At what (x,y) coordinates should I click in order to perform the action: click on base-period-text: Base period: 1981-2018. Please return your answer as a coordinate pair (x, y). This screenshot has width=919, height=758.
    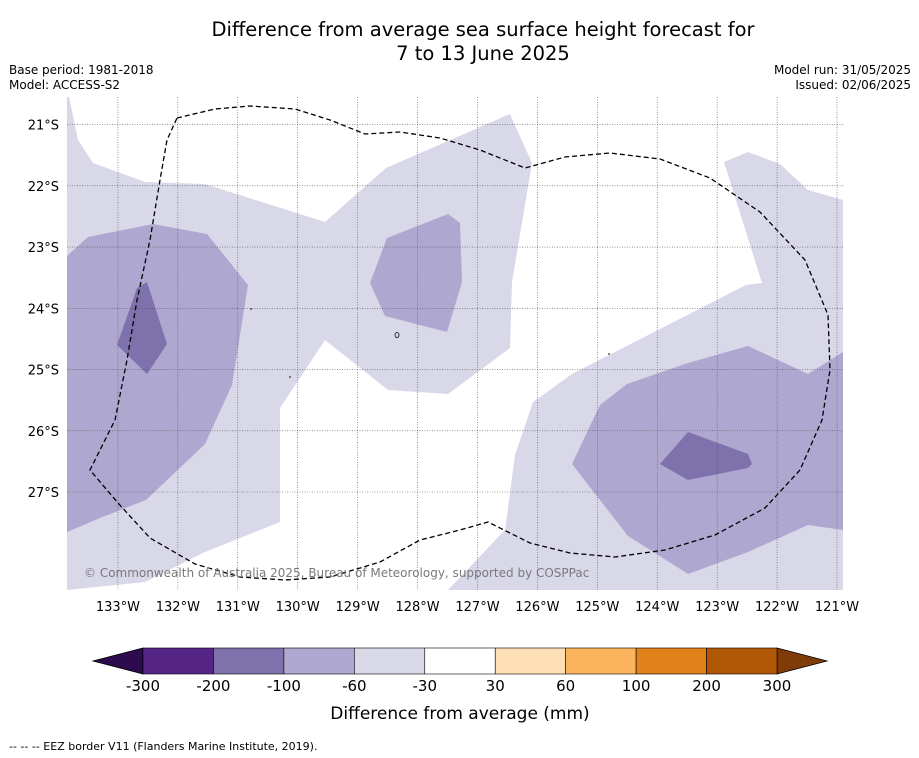
    Looking at the image, I should click on (81, 70).